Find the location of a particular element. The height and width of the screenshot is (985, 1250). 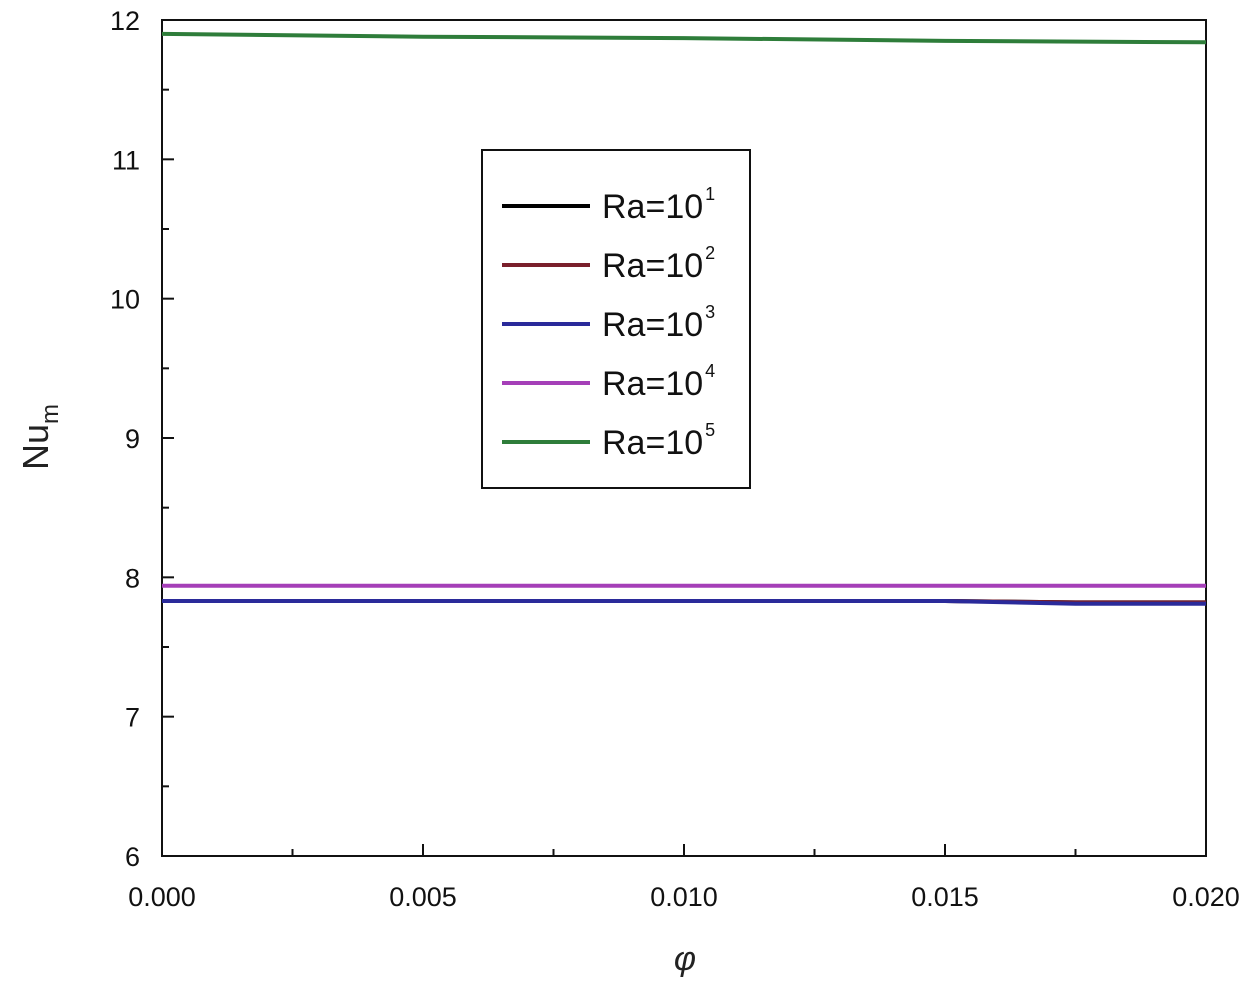

legend-label-ra-10-1: Ra=10 1 is located at coordinates (658, 205).